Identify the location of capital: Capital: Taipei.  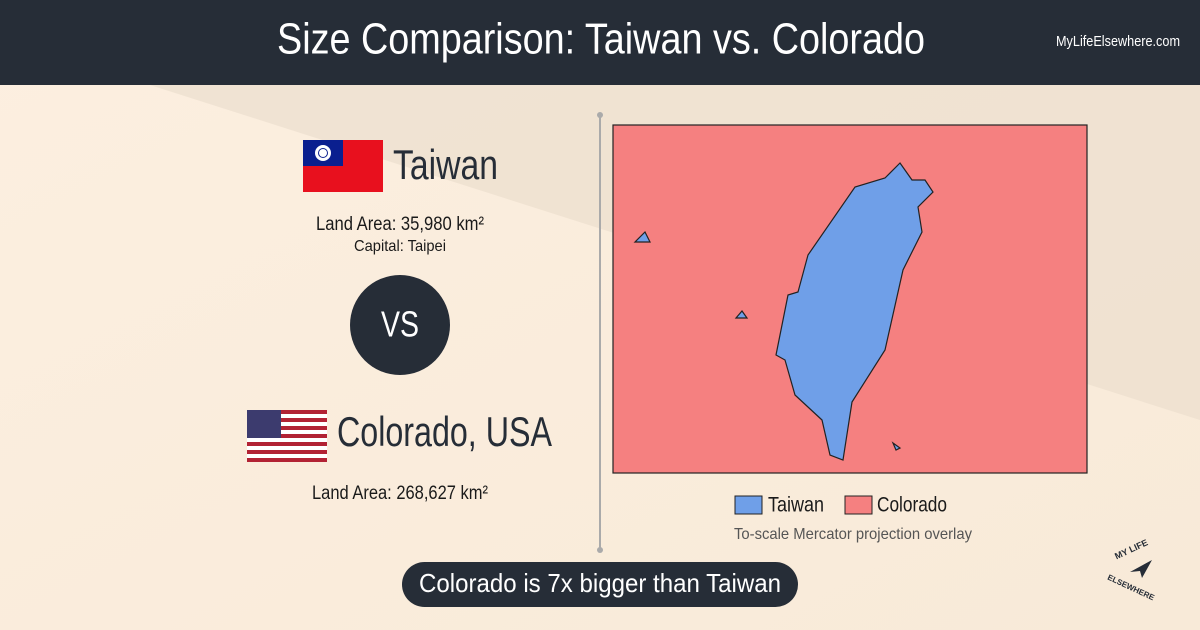
(400, 246).